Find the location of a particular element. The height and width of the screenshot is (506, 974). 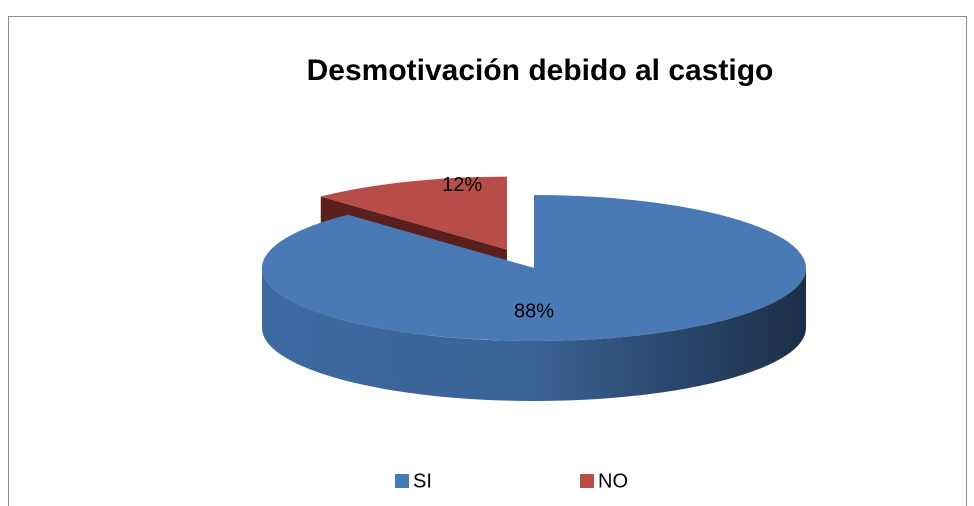

data-label: 88% is located at coordinates (534, 311).